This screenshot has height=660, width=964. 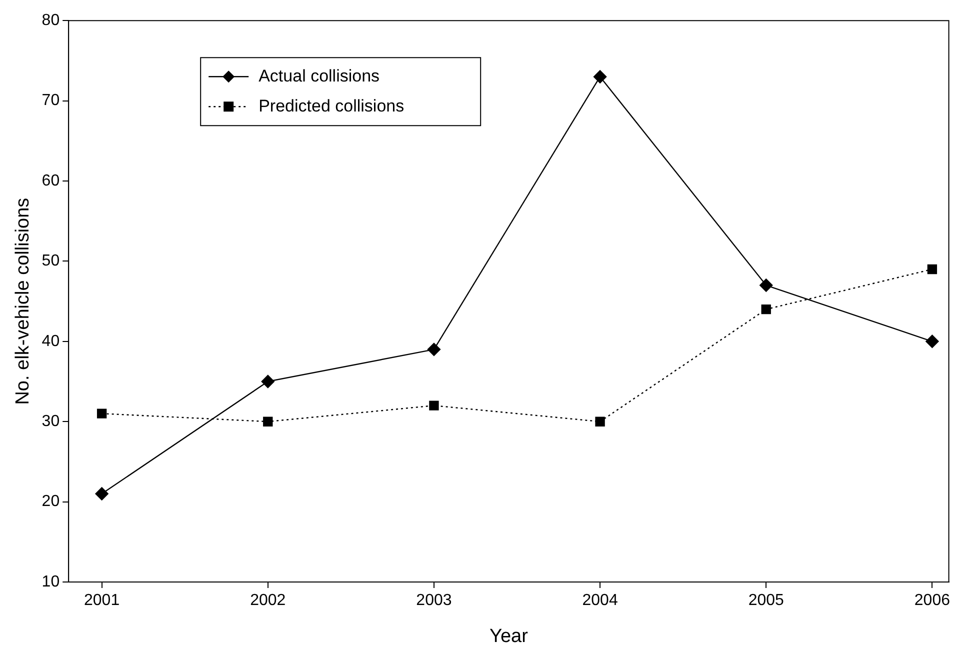 I want to click on x-tick-label: 2001, so click(x=102, y=601).